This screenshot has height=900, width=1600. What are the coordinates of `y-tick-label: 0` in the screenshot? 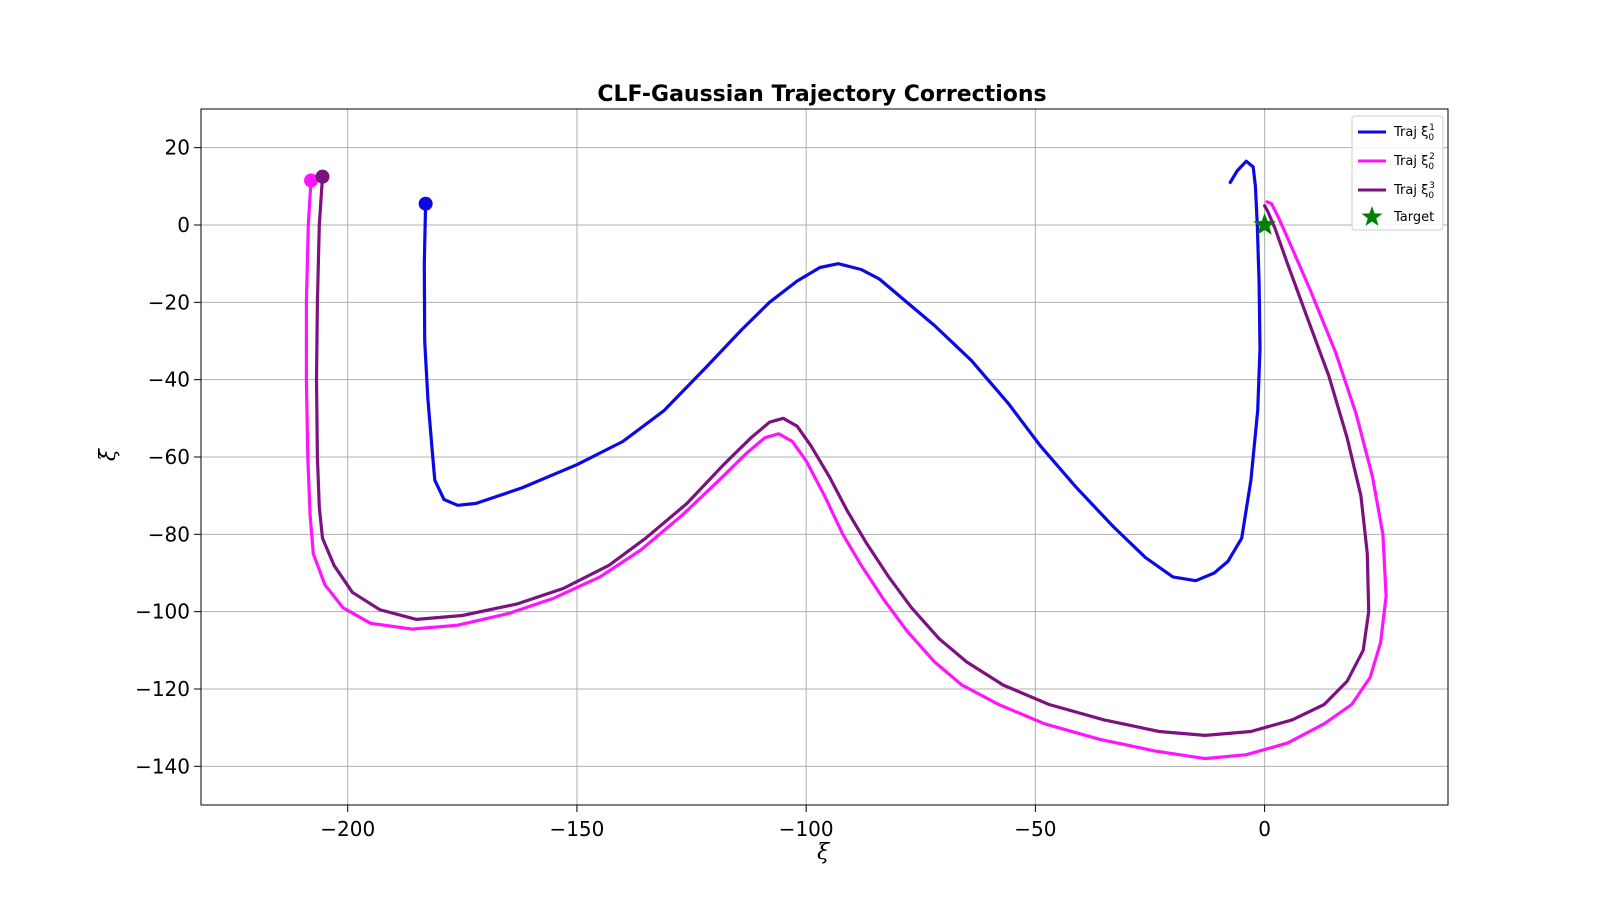 It's located at (183, 225).